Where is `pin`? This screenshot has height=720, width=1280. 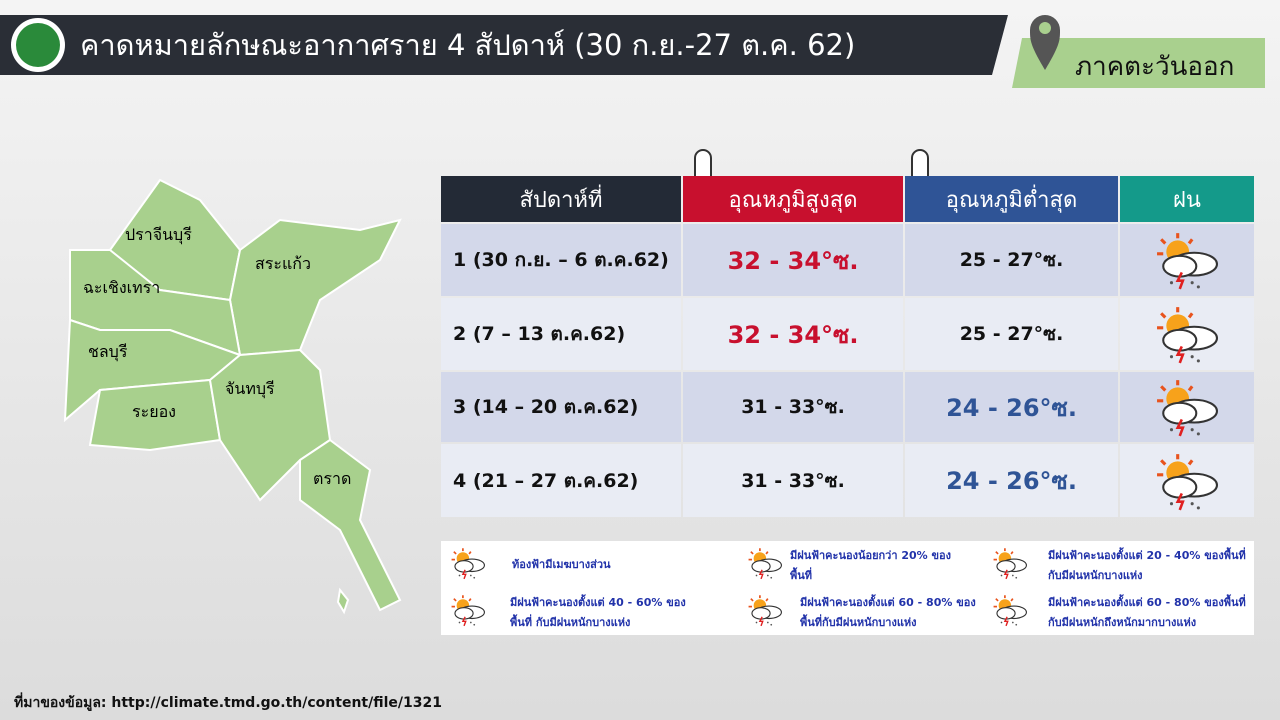 pin is located at coordinates (1045, 42).